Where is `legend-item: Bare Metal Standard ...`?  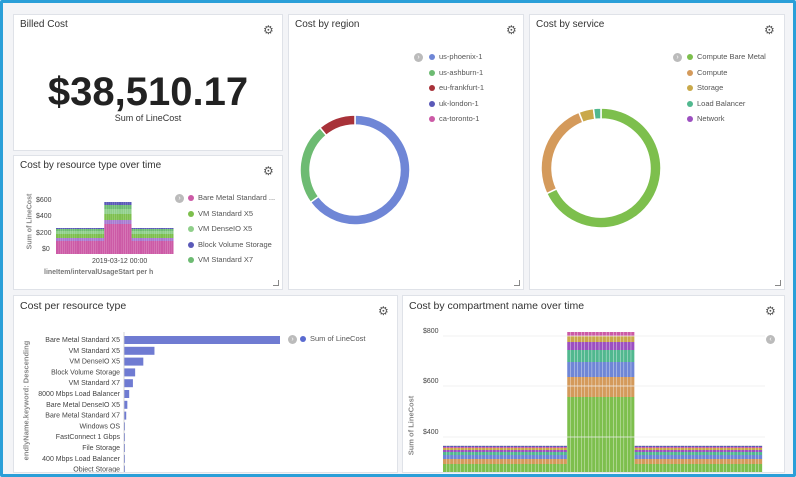 legend-item: Bare Metal Standard ... is located at coordinates (231, 201).